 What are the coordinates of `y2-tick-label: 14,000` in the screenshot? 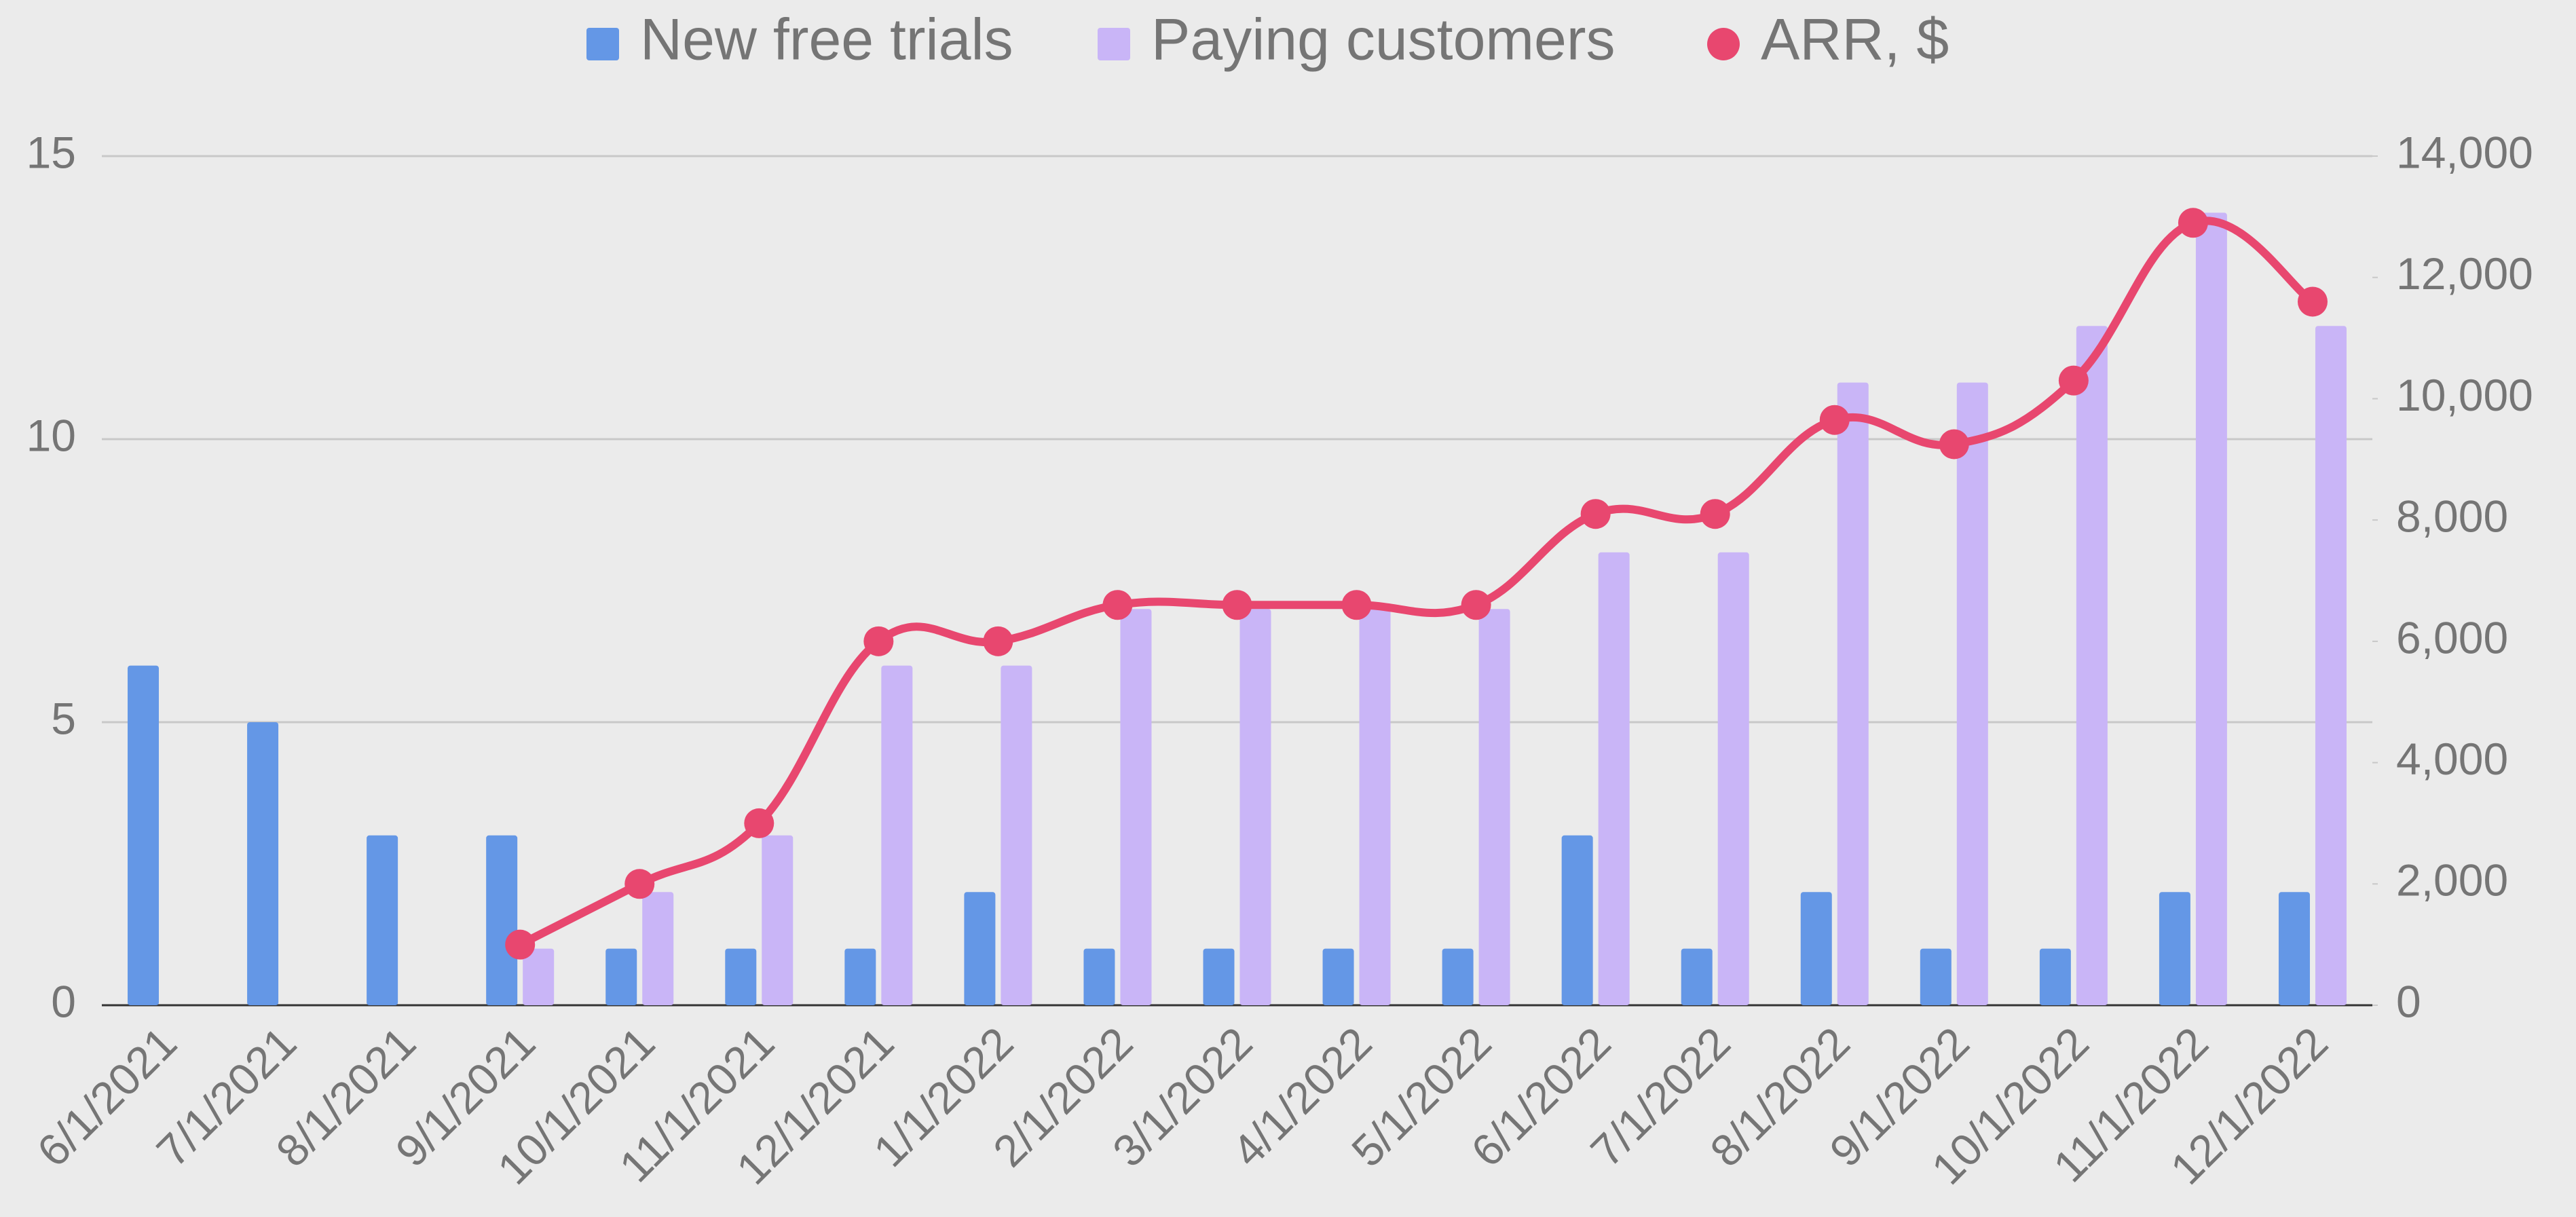 It's located at (2465, 152).